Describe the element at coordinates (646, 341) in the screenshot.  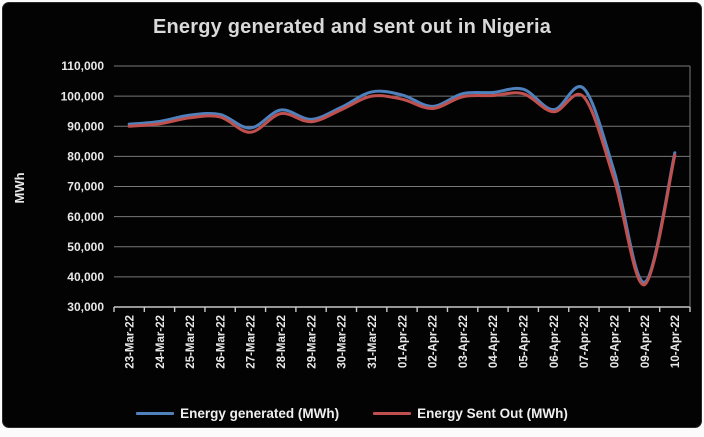
I see `svg-text: 09-Apr-22` at that location.